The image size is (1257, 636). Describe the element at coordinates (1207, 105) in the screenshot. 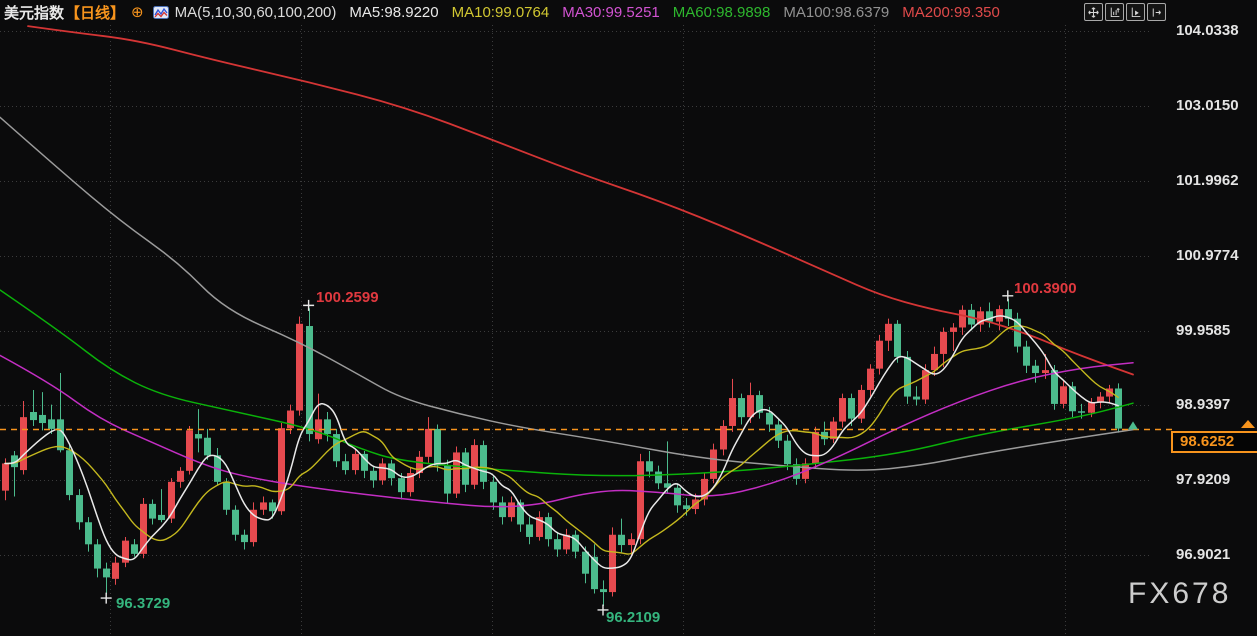

I see `y-axis-label: 103.0150` at that location.